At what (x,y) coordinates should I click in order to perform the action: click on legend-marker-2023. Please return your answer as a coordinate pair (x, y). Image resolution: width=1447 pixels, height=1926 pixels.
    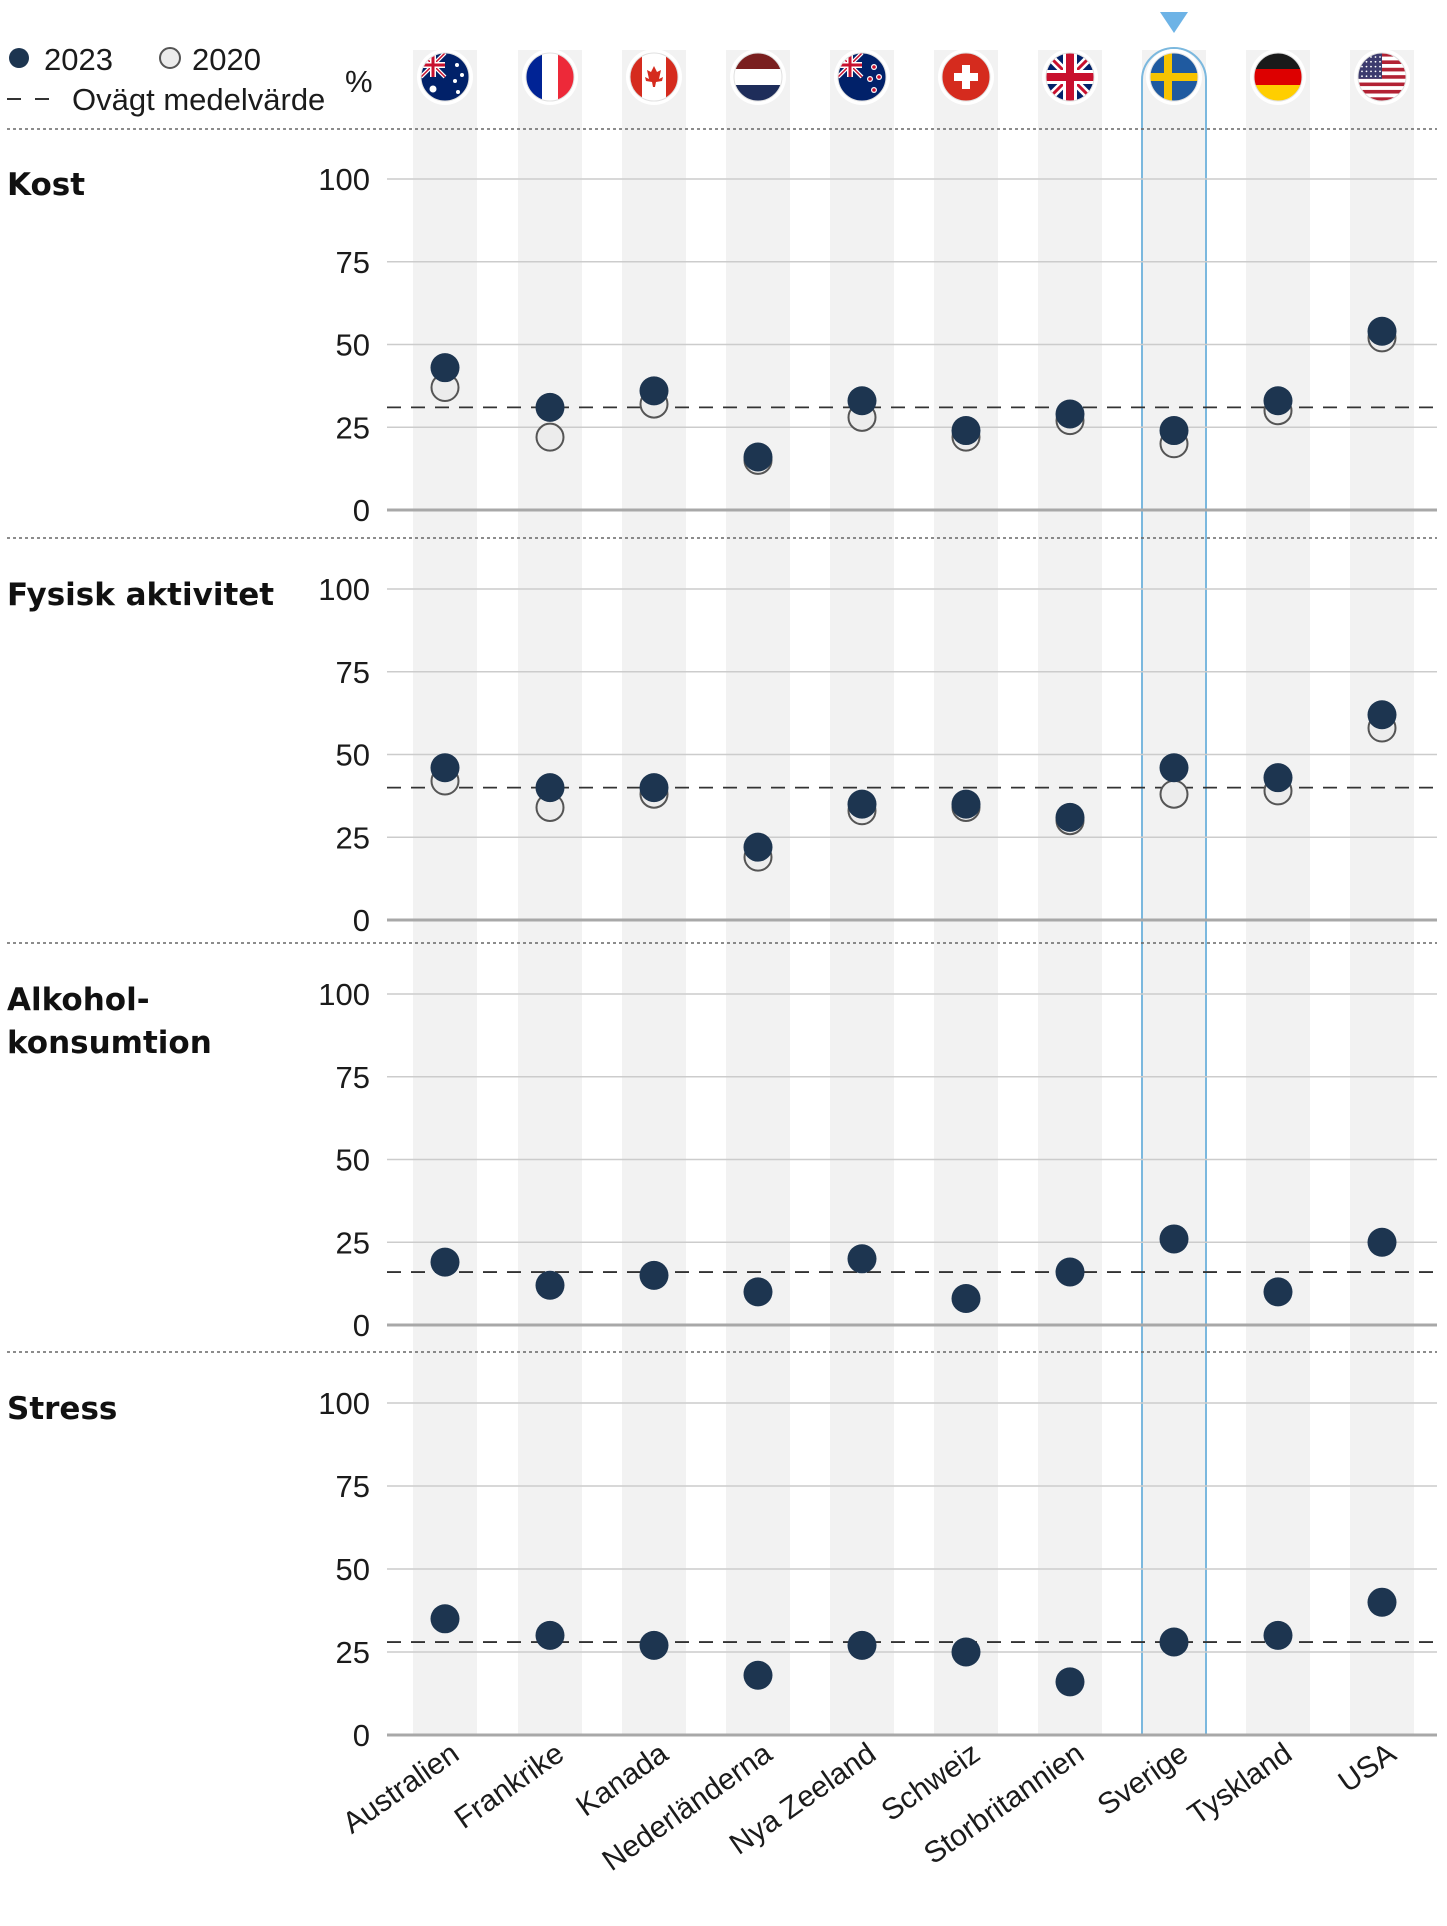
    Looking at the image, I should click on (19, 58).